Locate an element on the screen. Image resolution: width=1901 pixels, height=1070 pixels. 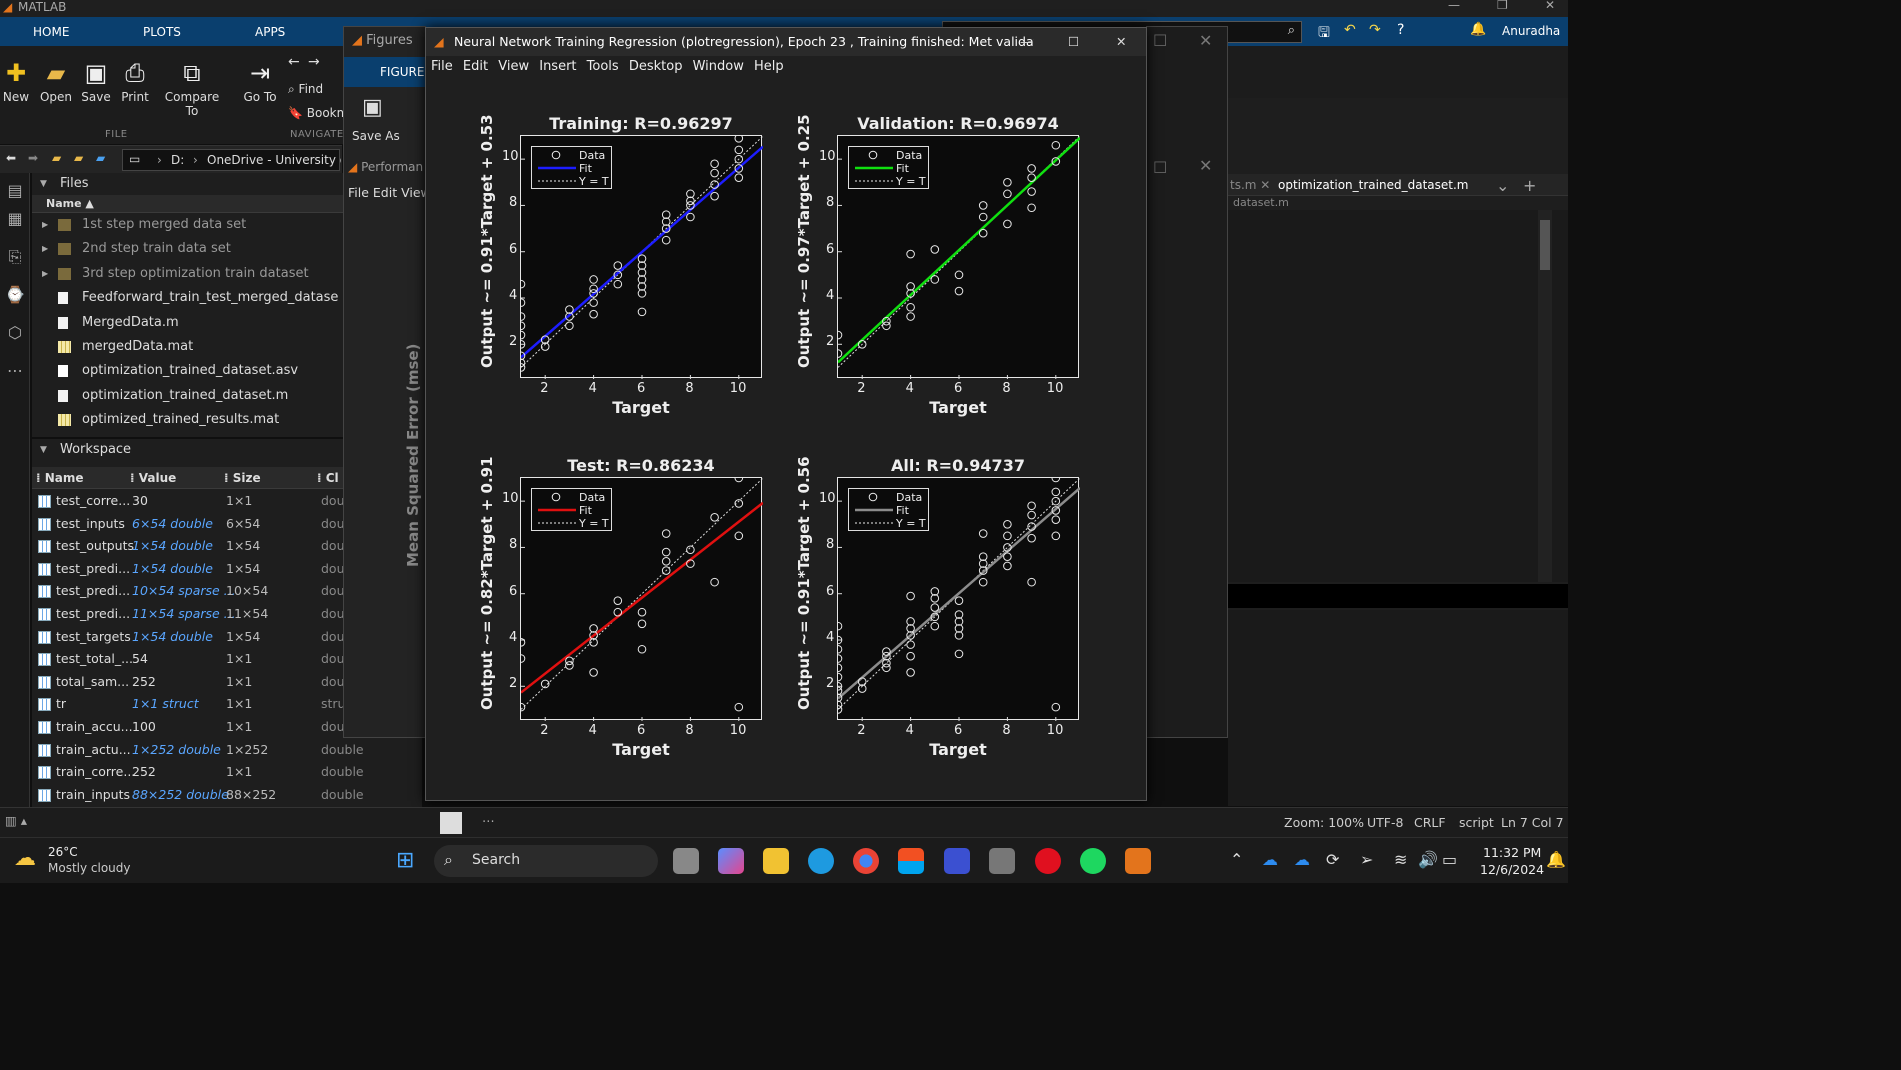
tab-plots: PLOTS is located at coordinates (162, 32).